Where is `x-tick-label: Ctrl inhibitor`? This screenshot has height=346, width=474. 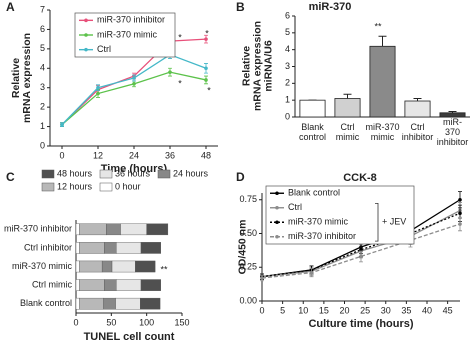
x-tick-label: Ctrl inhibitor is located at coordinates (417, 132).